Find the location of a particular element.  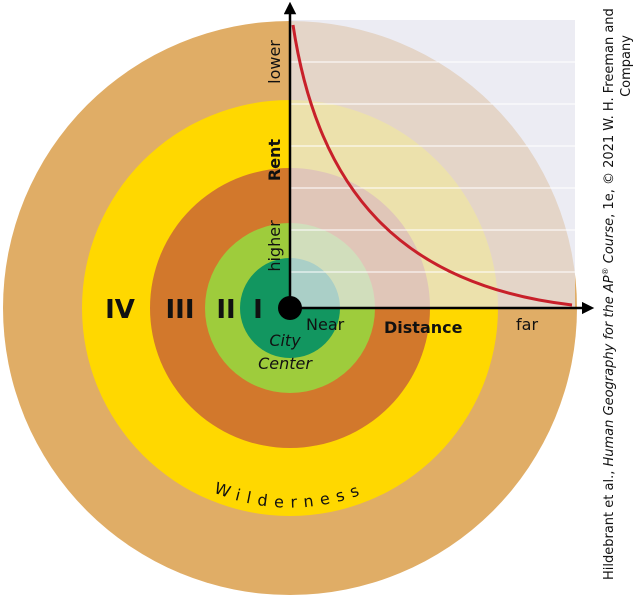

credit-part: Human Geography for the AP is located at coordinates (609, 370).